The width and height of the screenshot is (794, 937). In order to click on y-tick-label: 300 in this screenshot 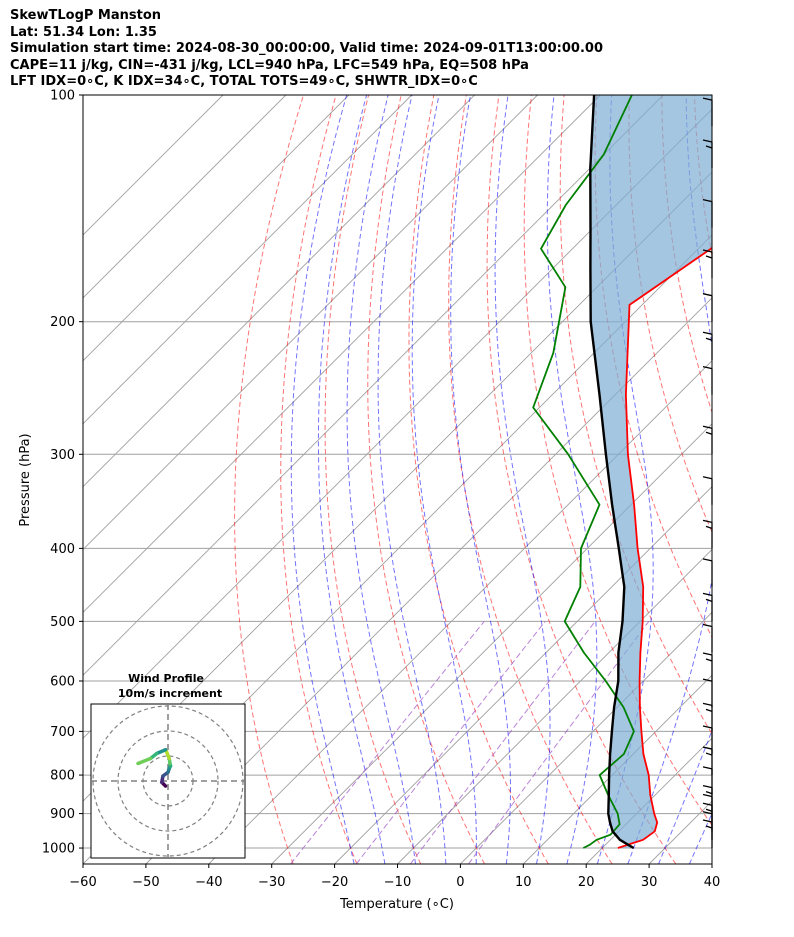, I will do `click(62, 455)`.